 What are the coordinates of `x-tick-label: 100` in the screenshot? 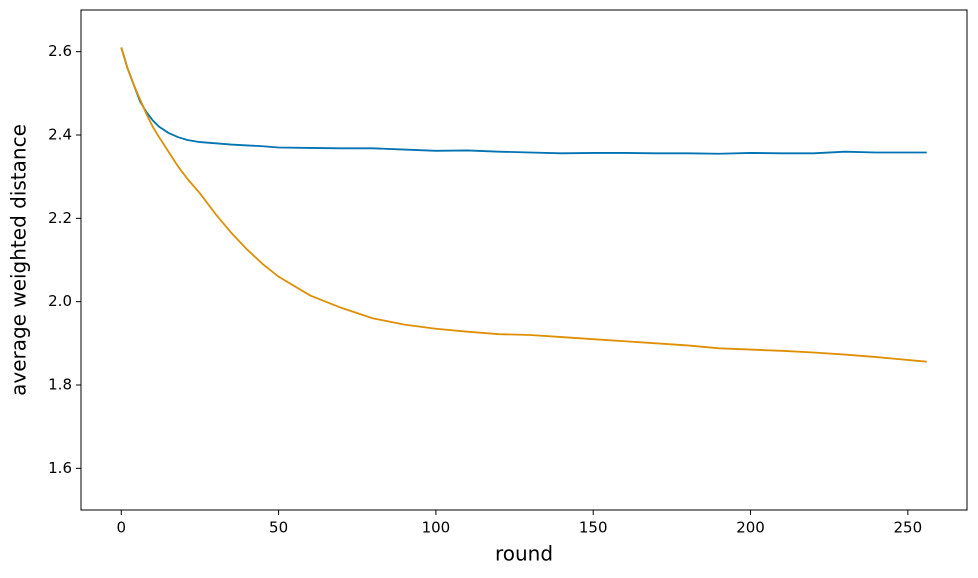 It's located at (436, 528).